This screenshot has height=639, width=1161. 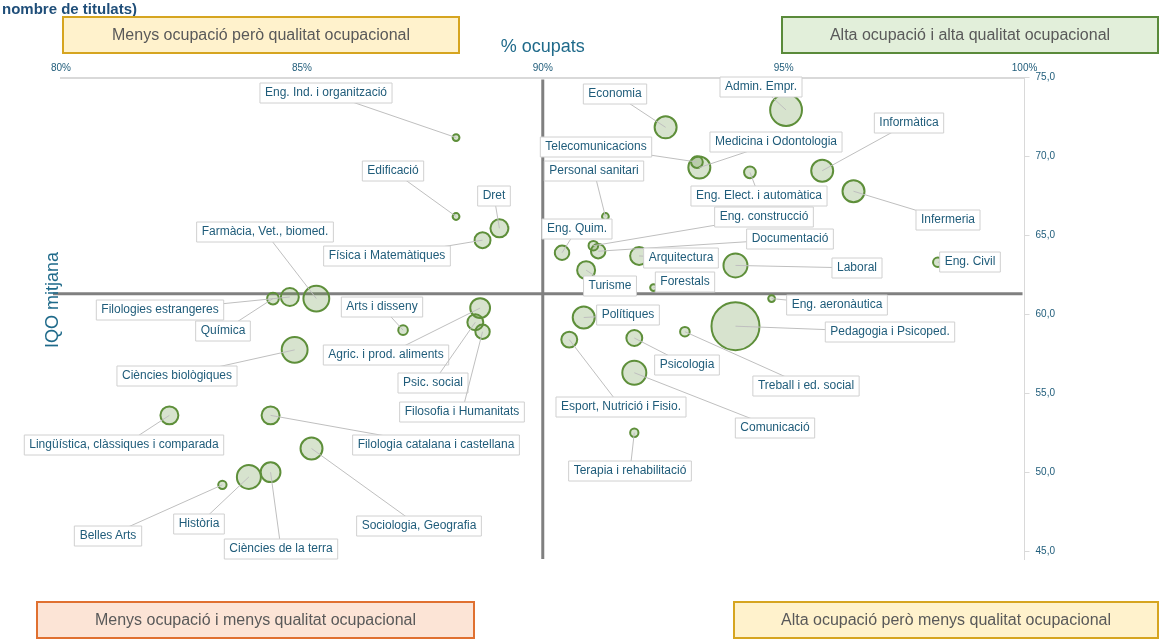 What do you see at coordinates (1045, 393) in the screenshot?
I see `y-tick-label: 55,0` at bounding box center [1045, 393].